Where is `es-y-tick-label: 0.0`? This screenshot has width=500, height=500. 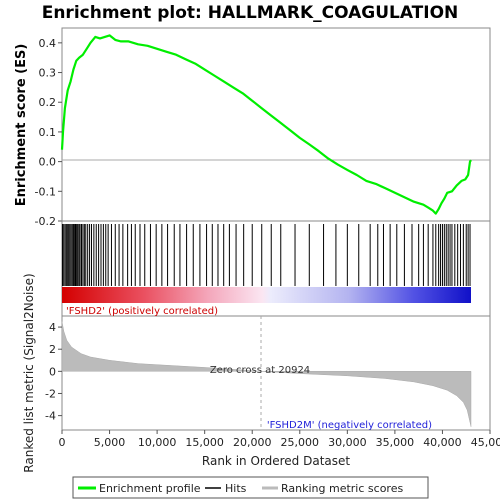
es-y-tick-label: 0.0 is located at coordinates (48, 162).